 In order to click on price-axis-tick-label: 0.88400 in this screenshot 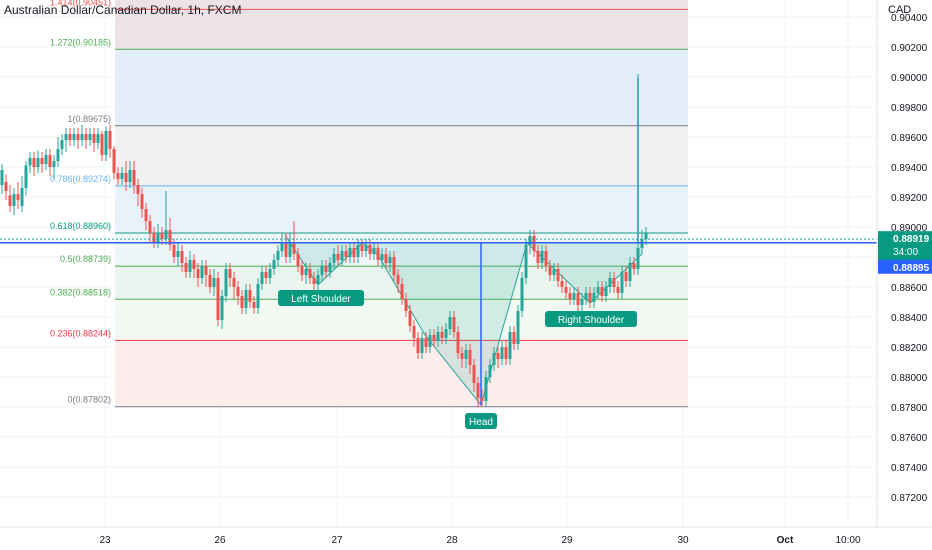, I will do `click(909, 318)`.